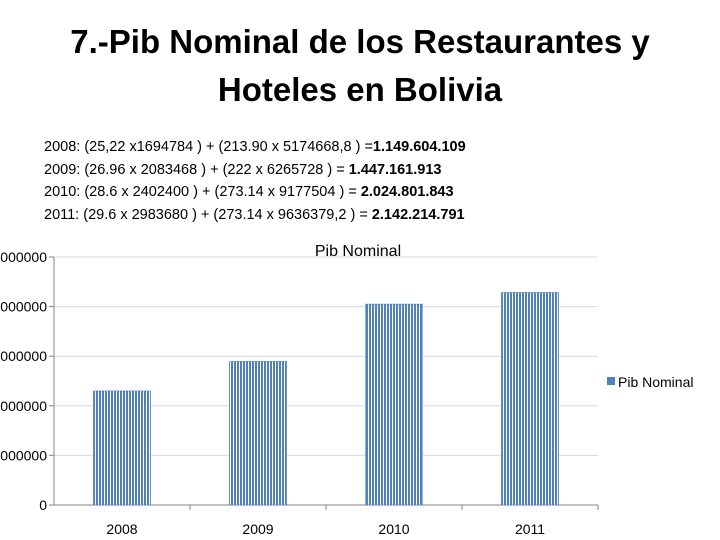 The width and height of the screenshot is (720, 540). I want to click on bar-2009, so click(258, 433).